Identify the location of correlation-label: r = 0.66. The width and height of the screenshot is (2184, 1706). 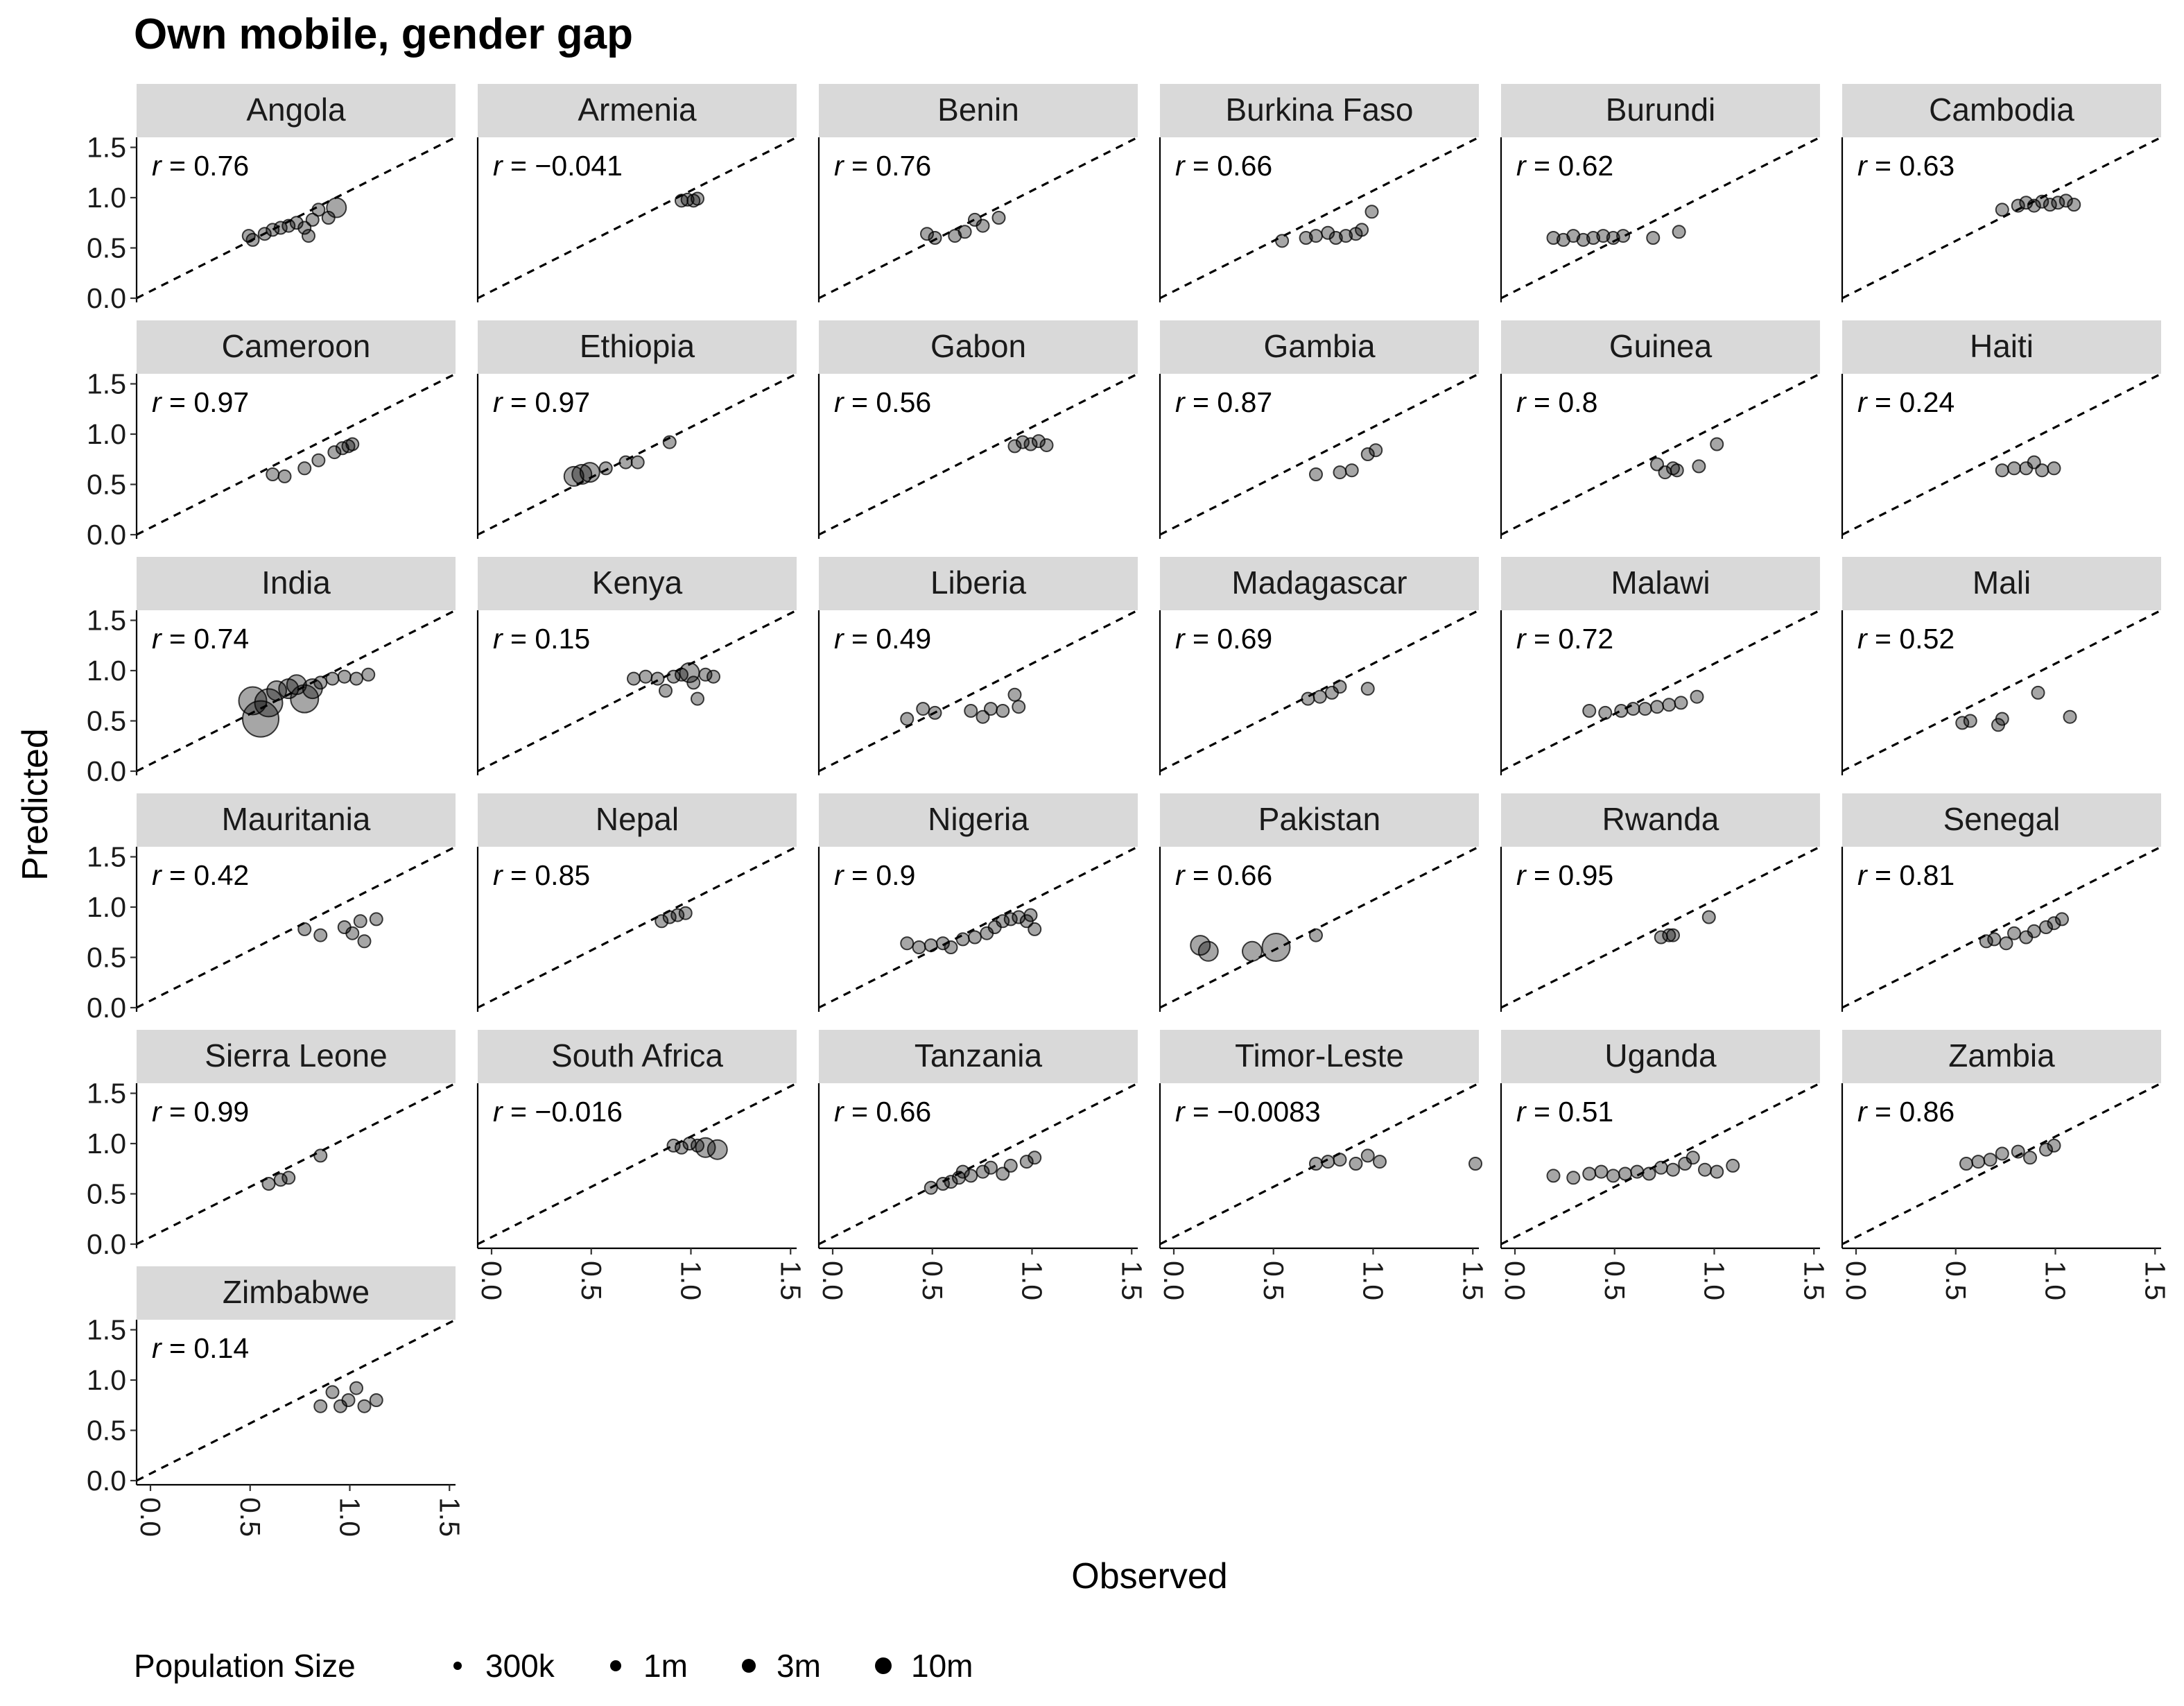
(1223, 875).